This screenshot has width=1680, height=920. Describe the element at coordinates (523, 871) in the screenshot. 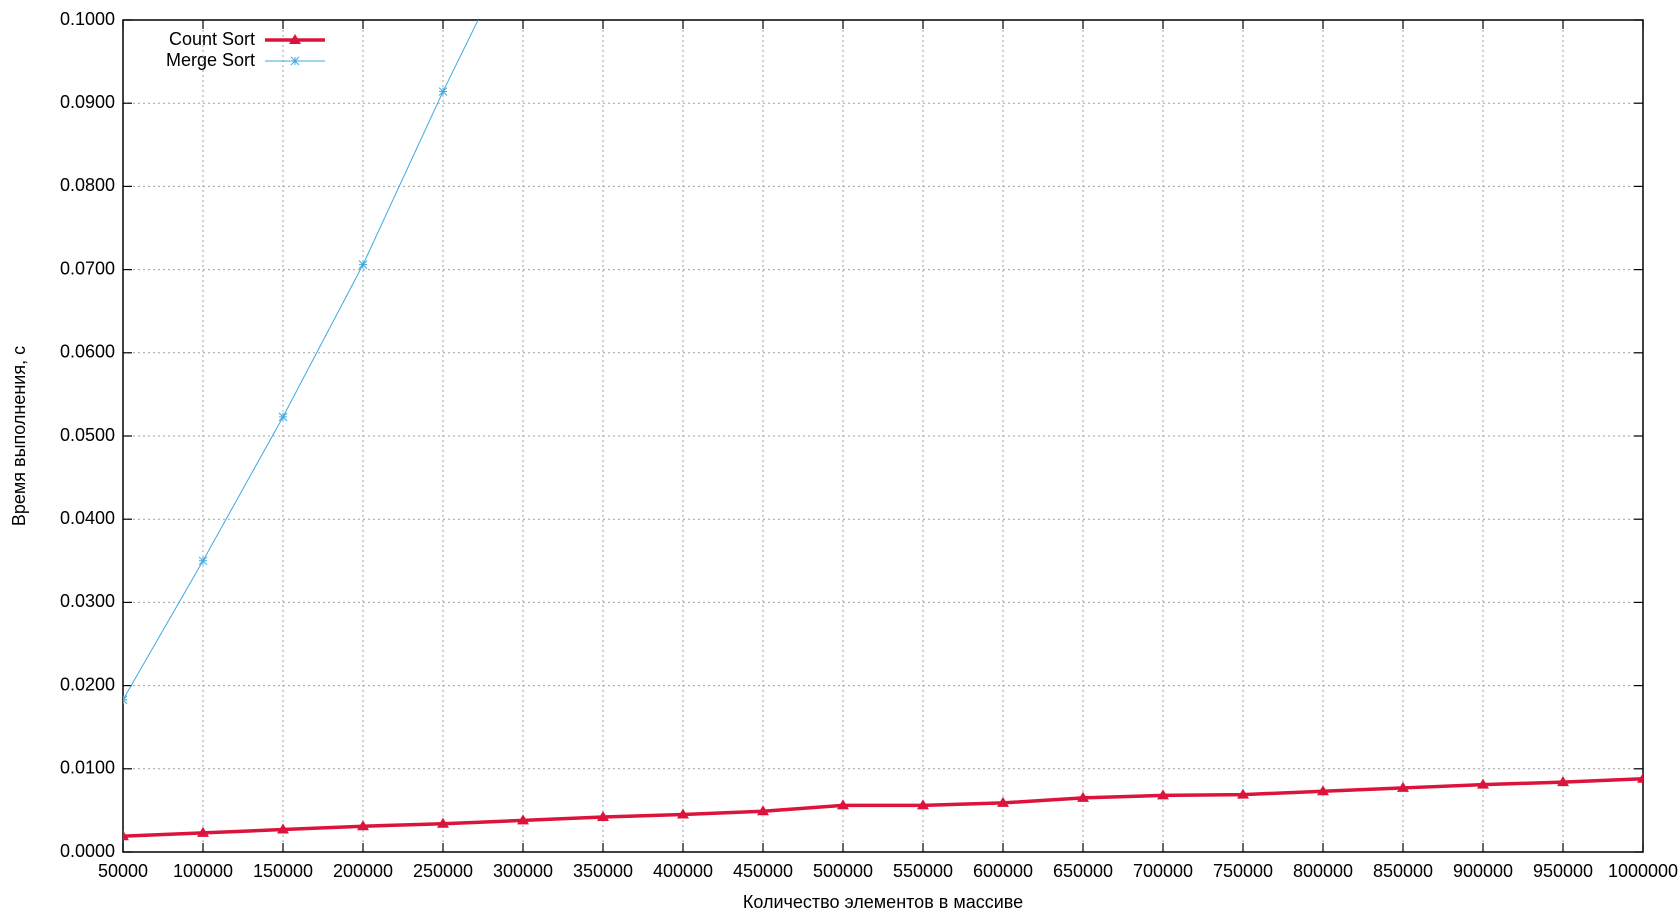

I see `x-tick-label: 300000` at that location.